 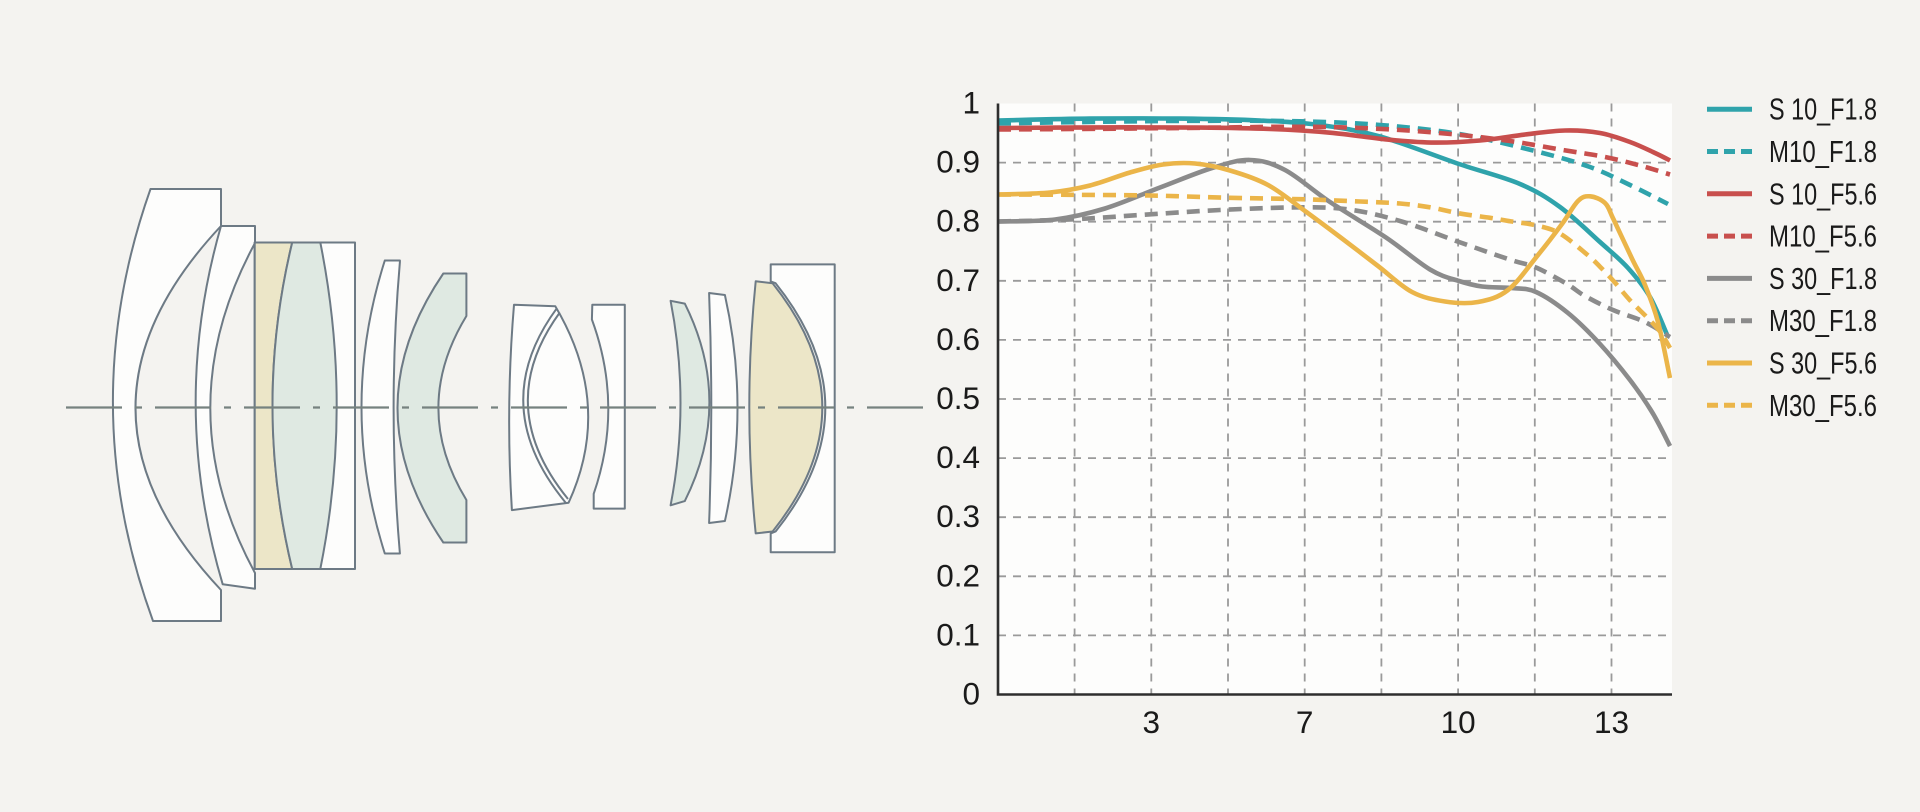 What do you see at coordinates (1823, 364) in the screenshot?
I see `svg-text: S 30_F5.6` at bounding box center [1823, 364].